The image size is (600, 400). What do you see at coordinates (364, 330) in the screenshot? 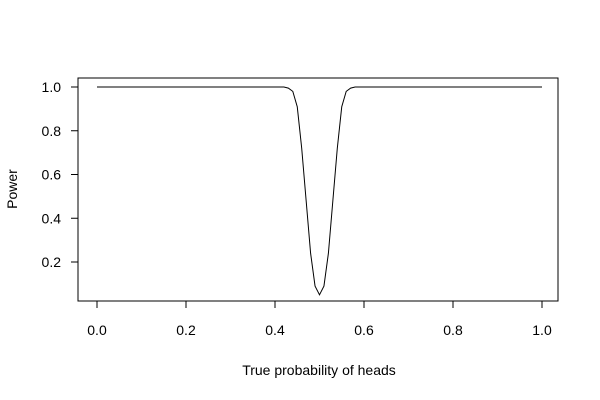
I see `x-tick-label-3: 0.6` at bounding box center [364, 330].